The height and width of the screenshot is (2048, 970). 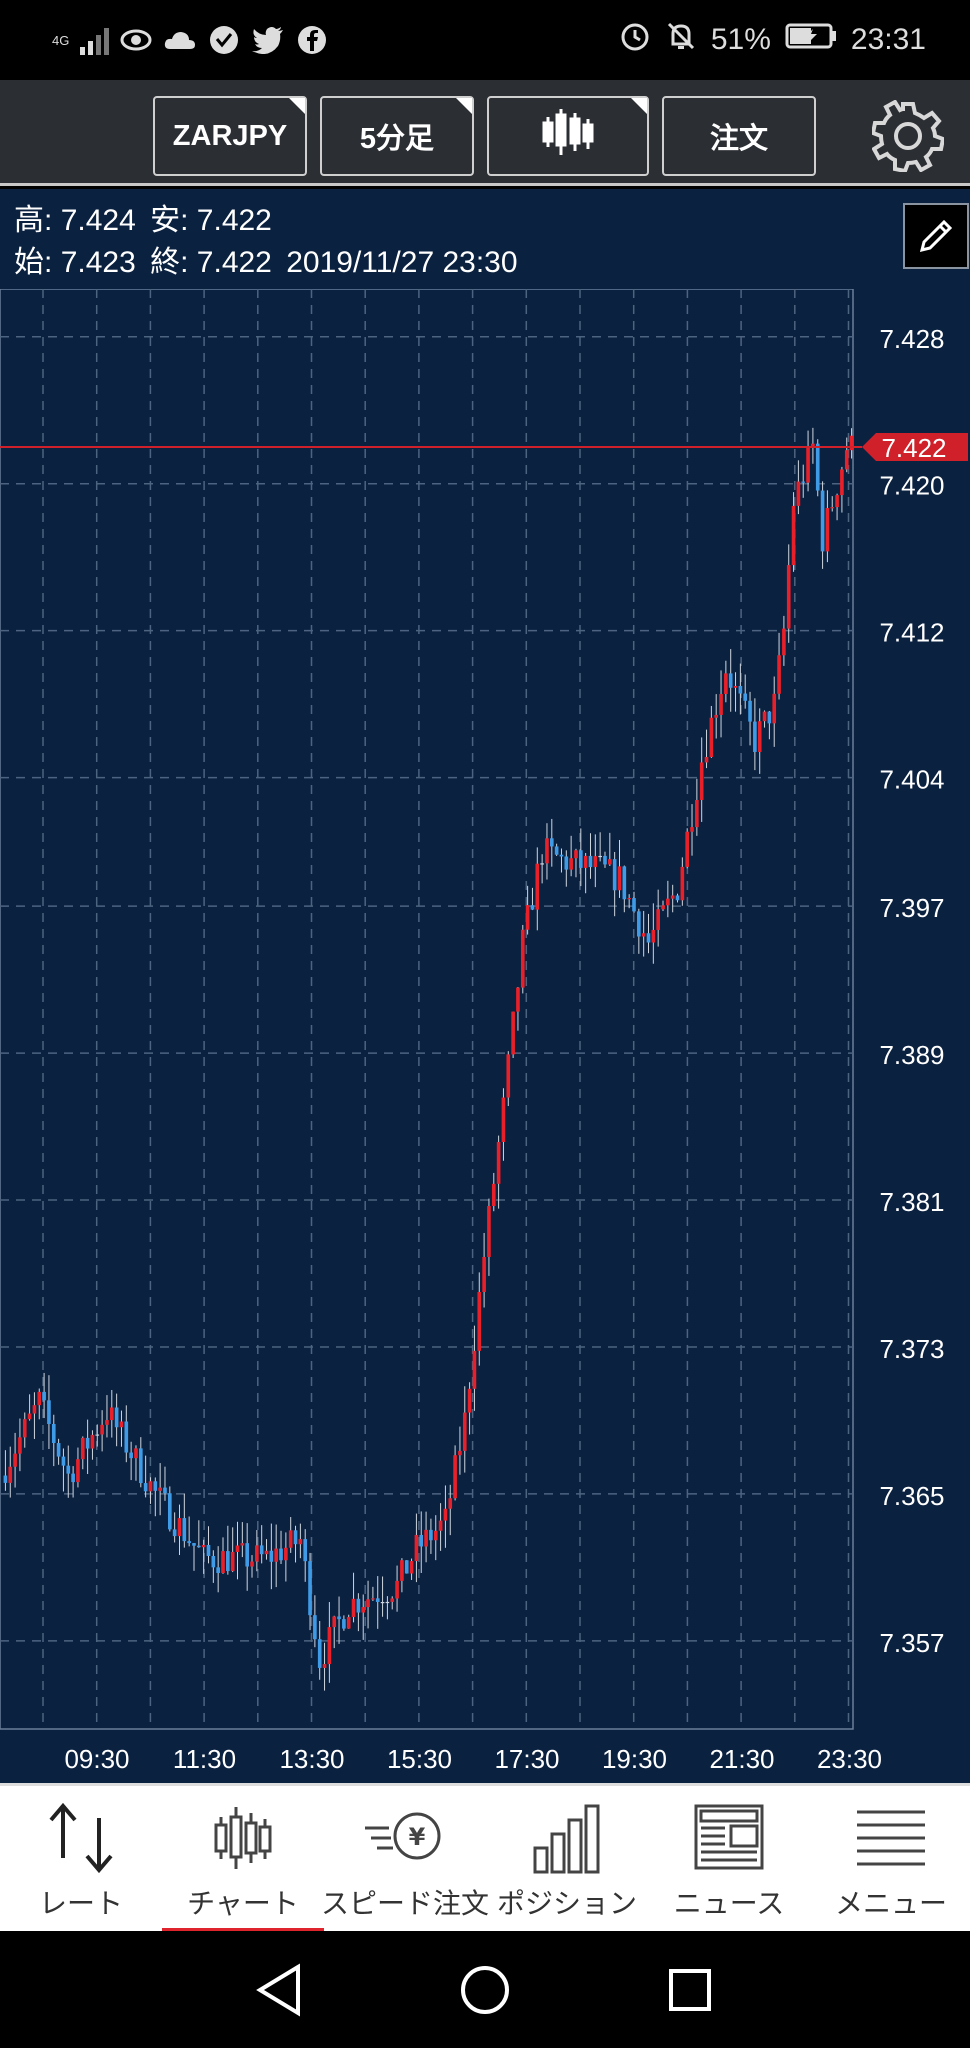 I want to click on timeframe-selector: 5分足, so click(x=397, y=136).